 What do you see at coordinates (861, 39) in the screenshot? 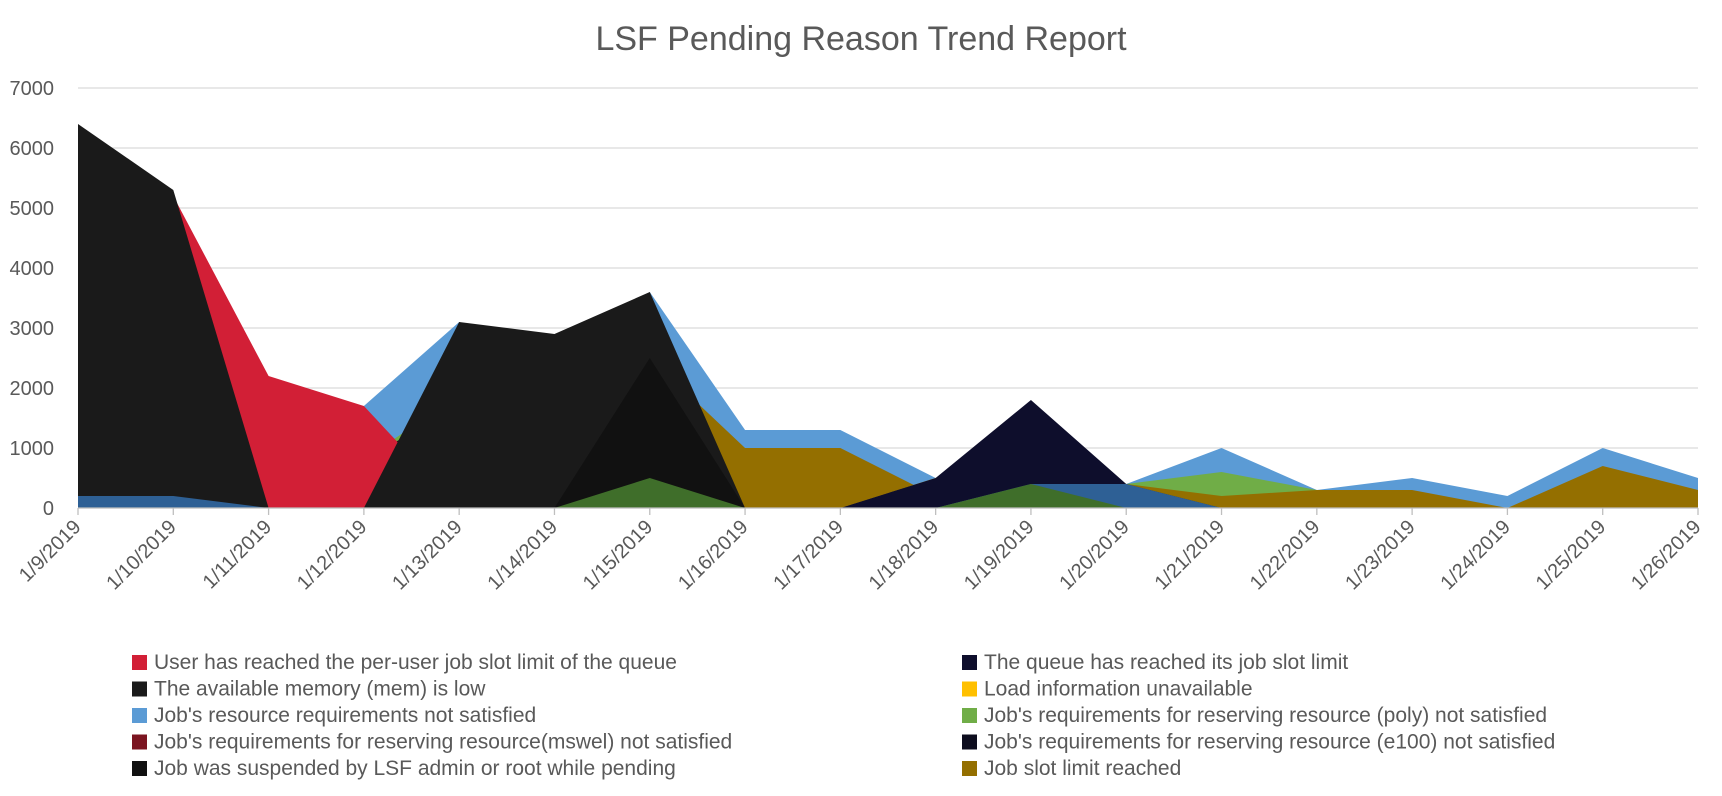
I see `chart-title: LSF Pending Reason Trend Report` at bounding box center [861, 39].